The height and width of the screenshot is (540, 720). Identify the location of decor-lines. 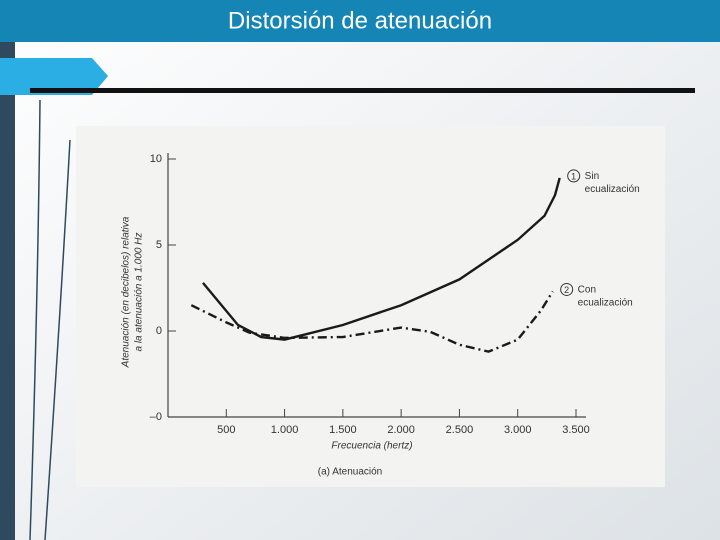
(50, 319).